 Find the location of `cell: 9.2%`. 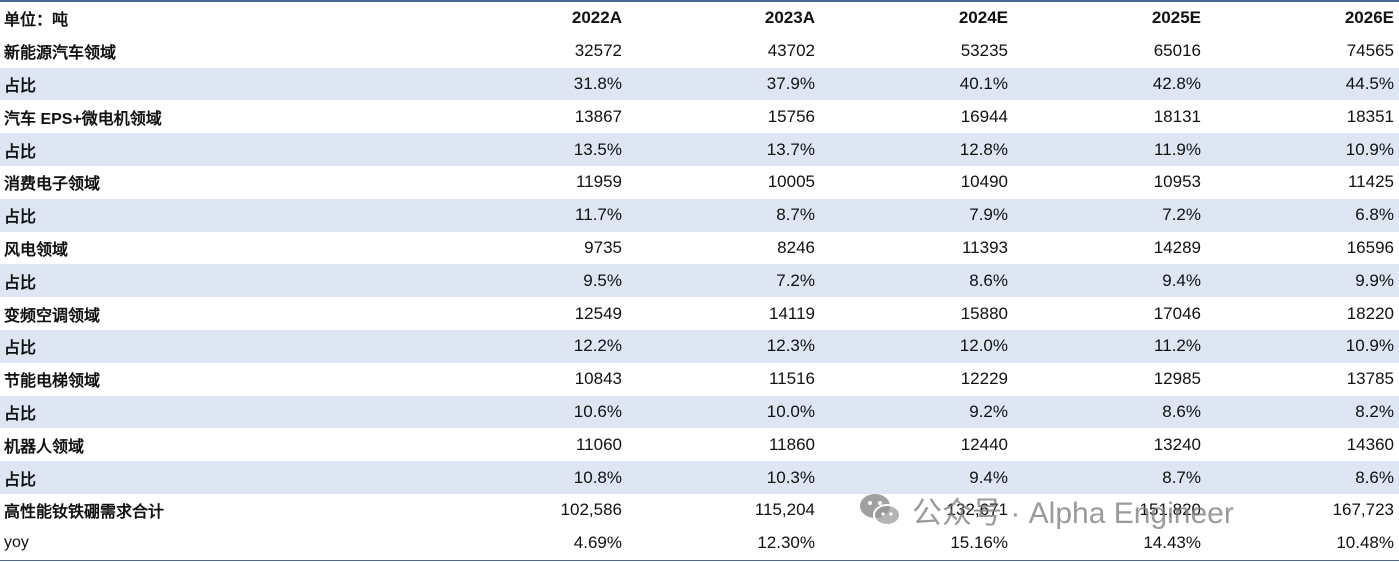

cell: 9.2% is located at coordinates (988, 411).